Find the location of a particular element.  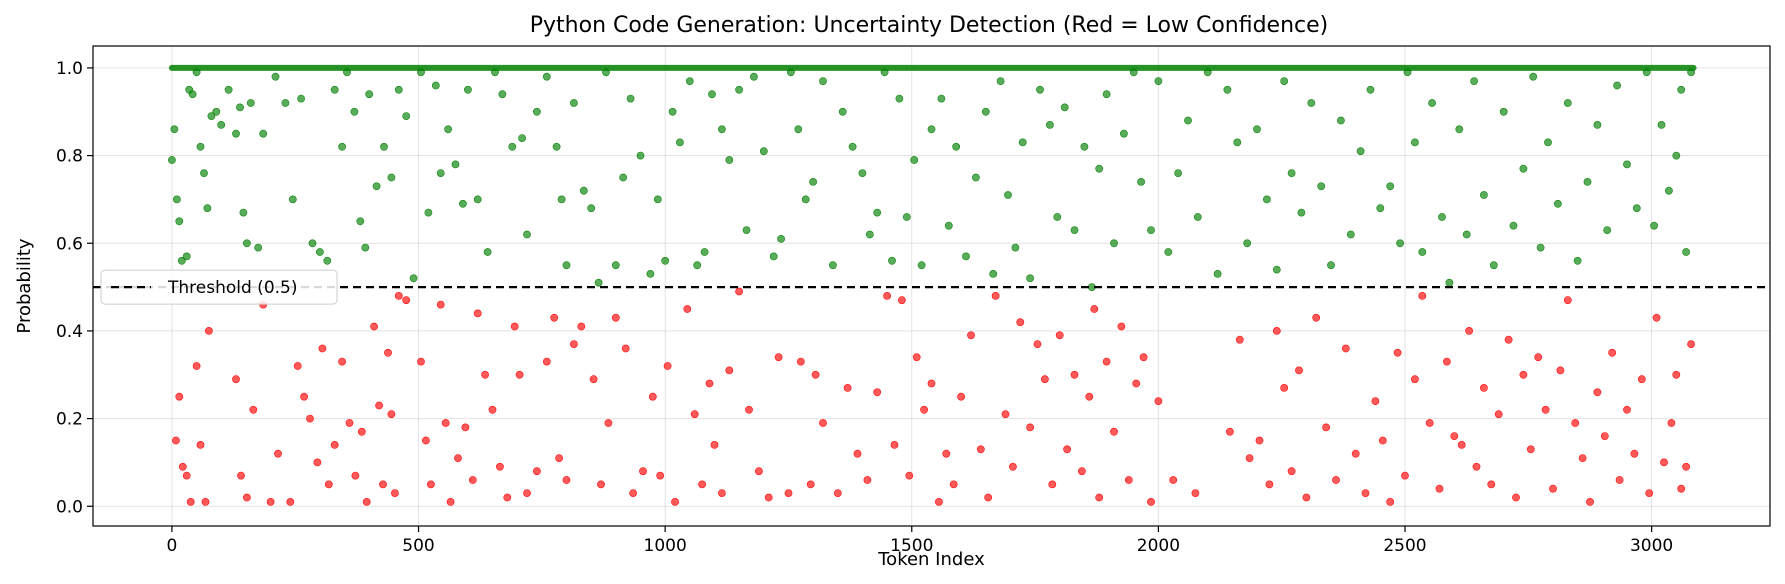

y-tick-label: 0.2 is located at coordinates (69, 420).